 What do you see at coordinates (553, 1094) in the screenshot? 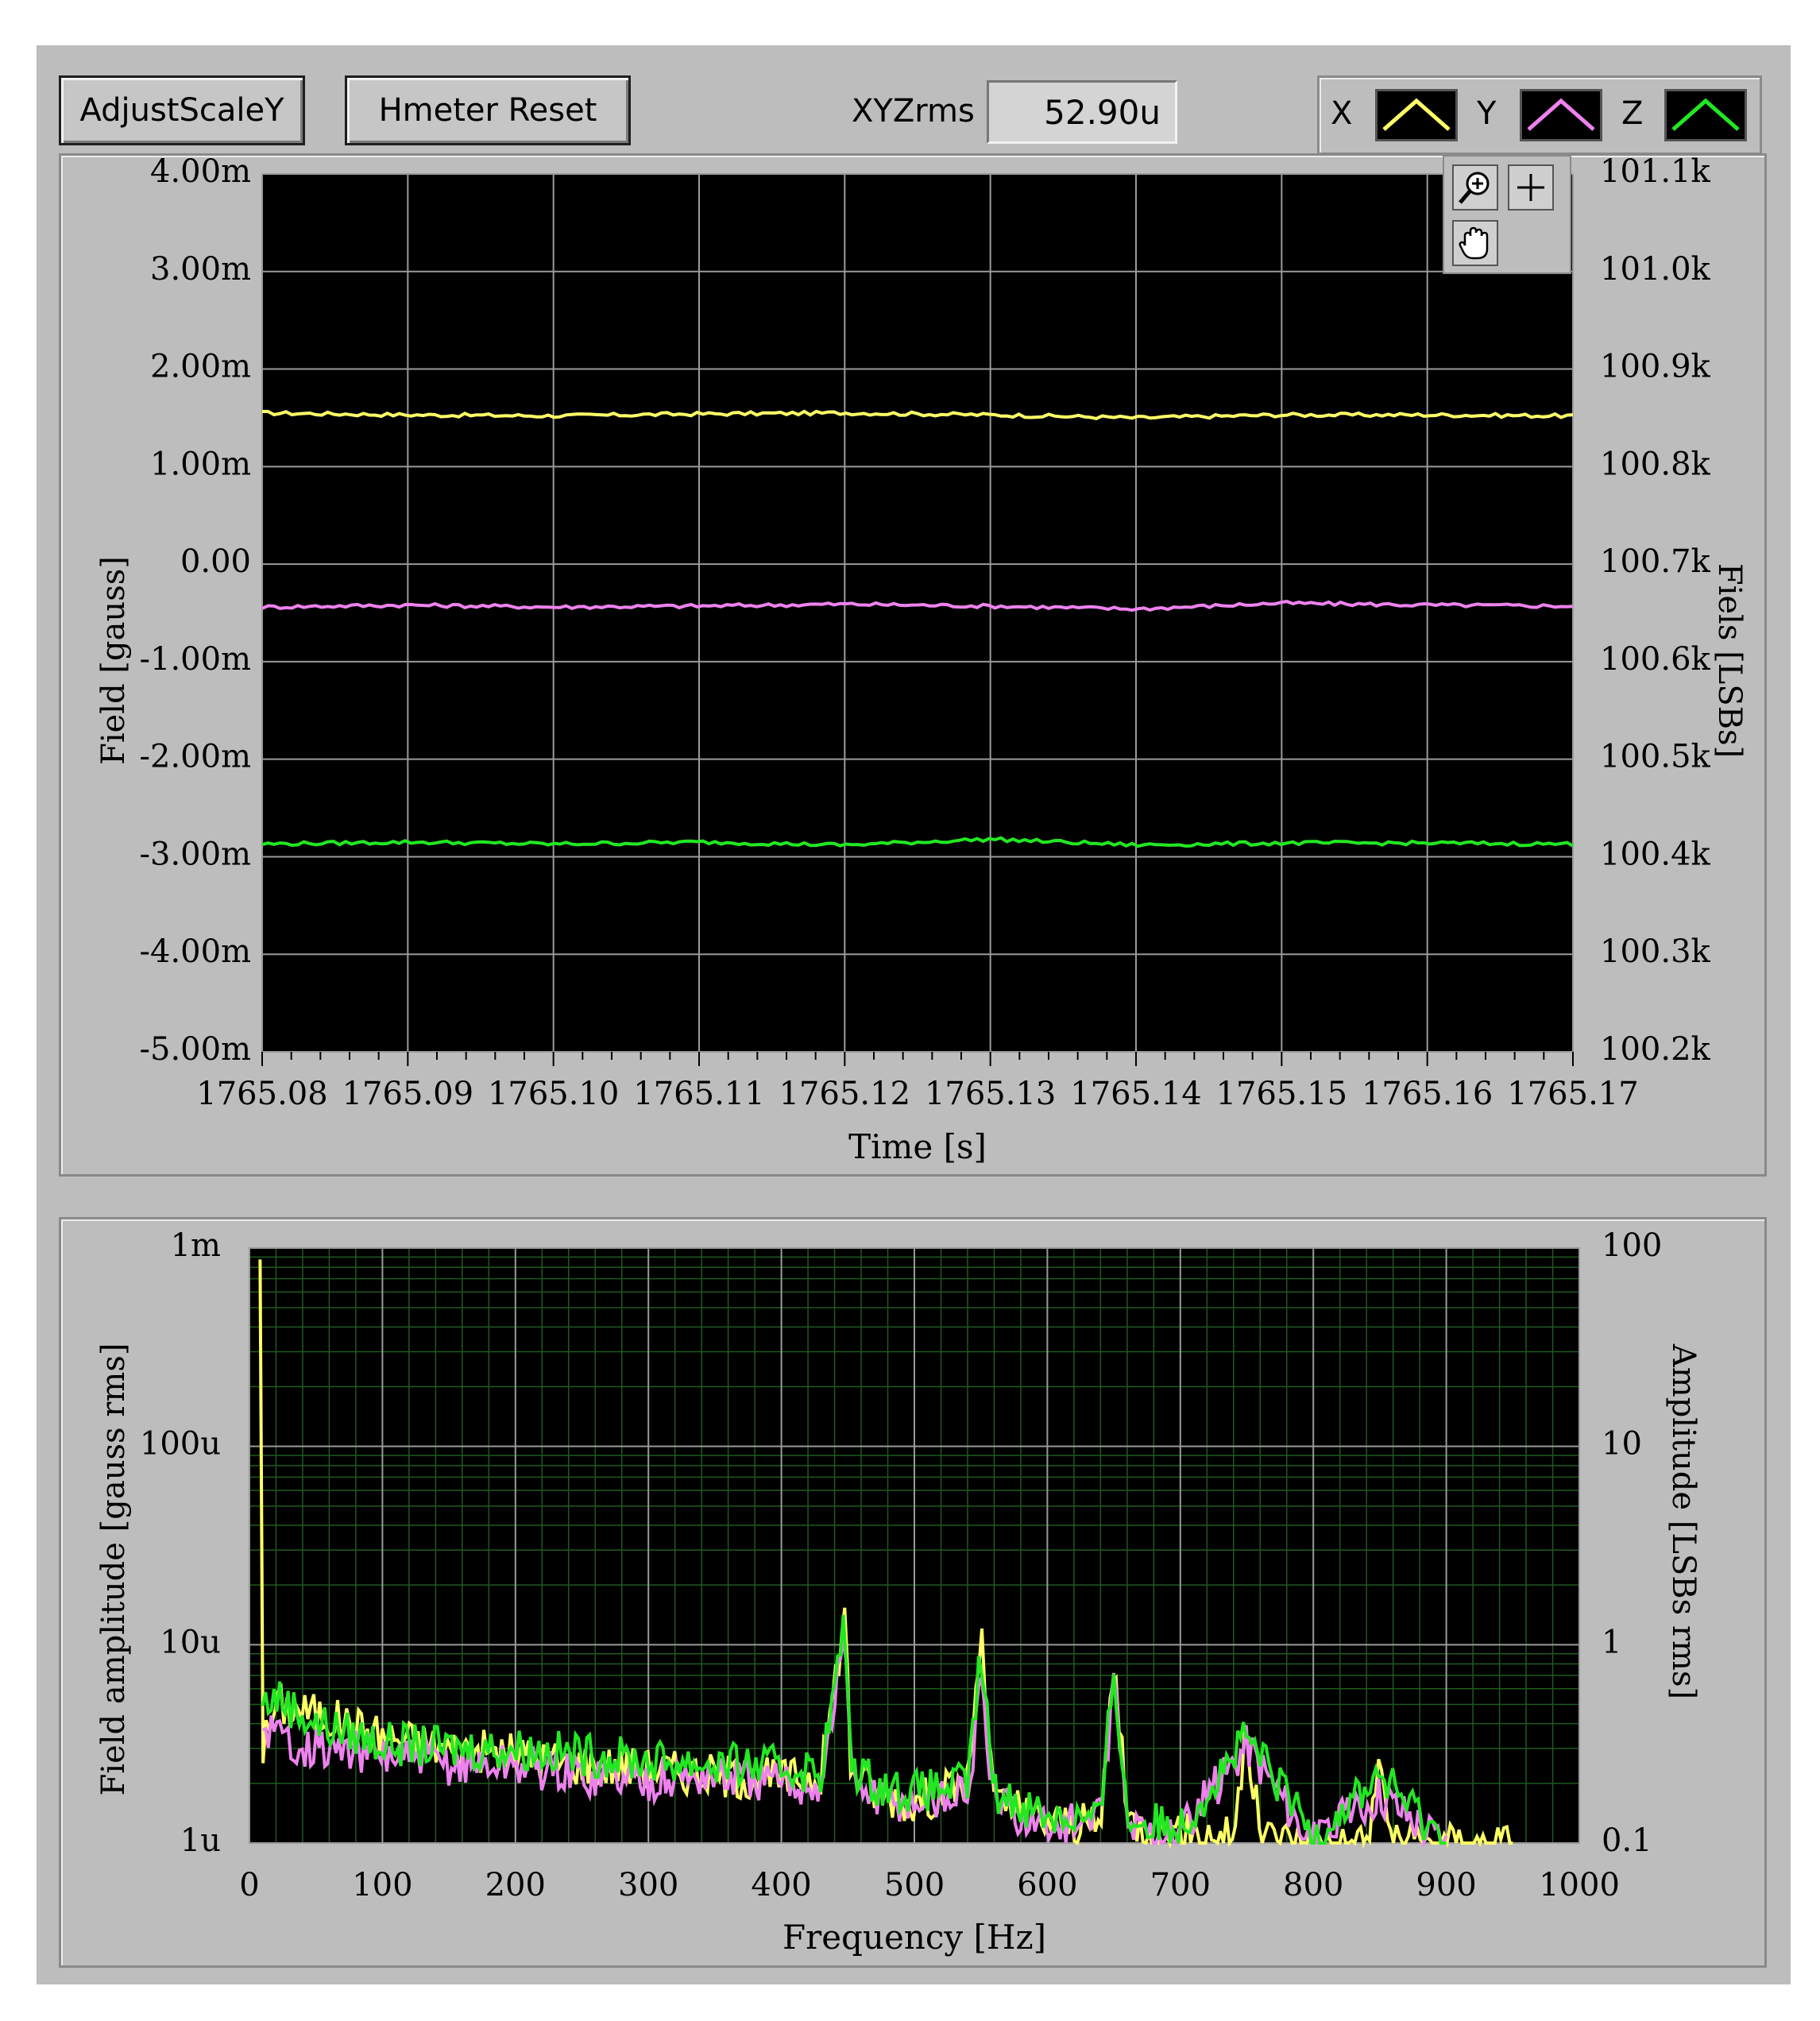
I see `time-x-tick-label: 1765.10` at bounding box center [553, 1094].